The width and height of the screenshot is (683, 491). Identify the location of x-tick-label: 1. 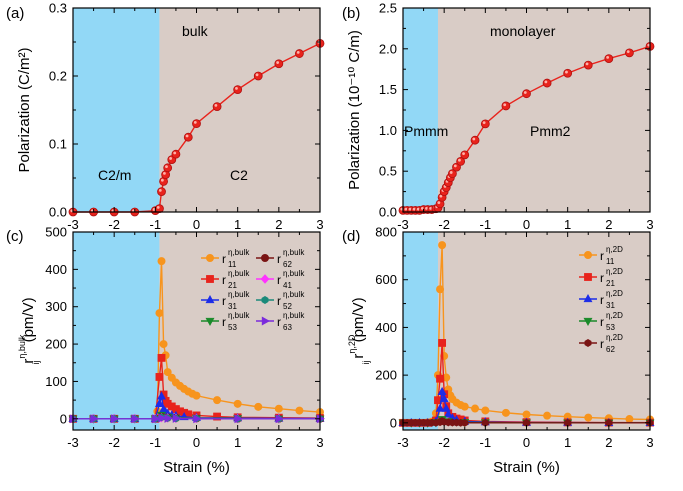
(237, 442).